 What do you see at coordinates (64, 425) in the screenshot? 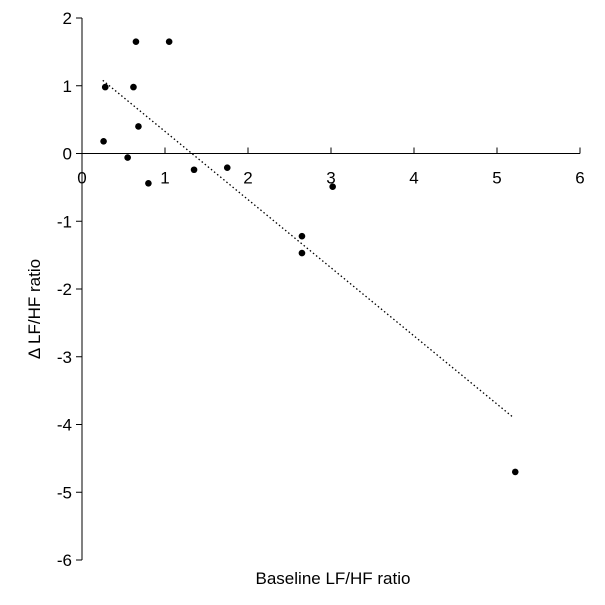
I see `y-tick-label: -4` at bounding box center [64, 425].